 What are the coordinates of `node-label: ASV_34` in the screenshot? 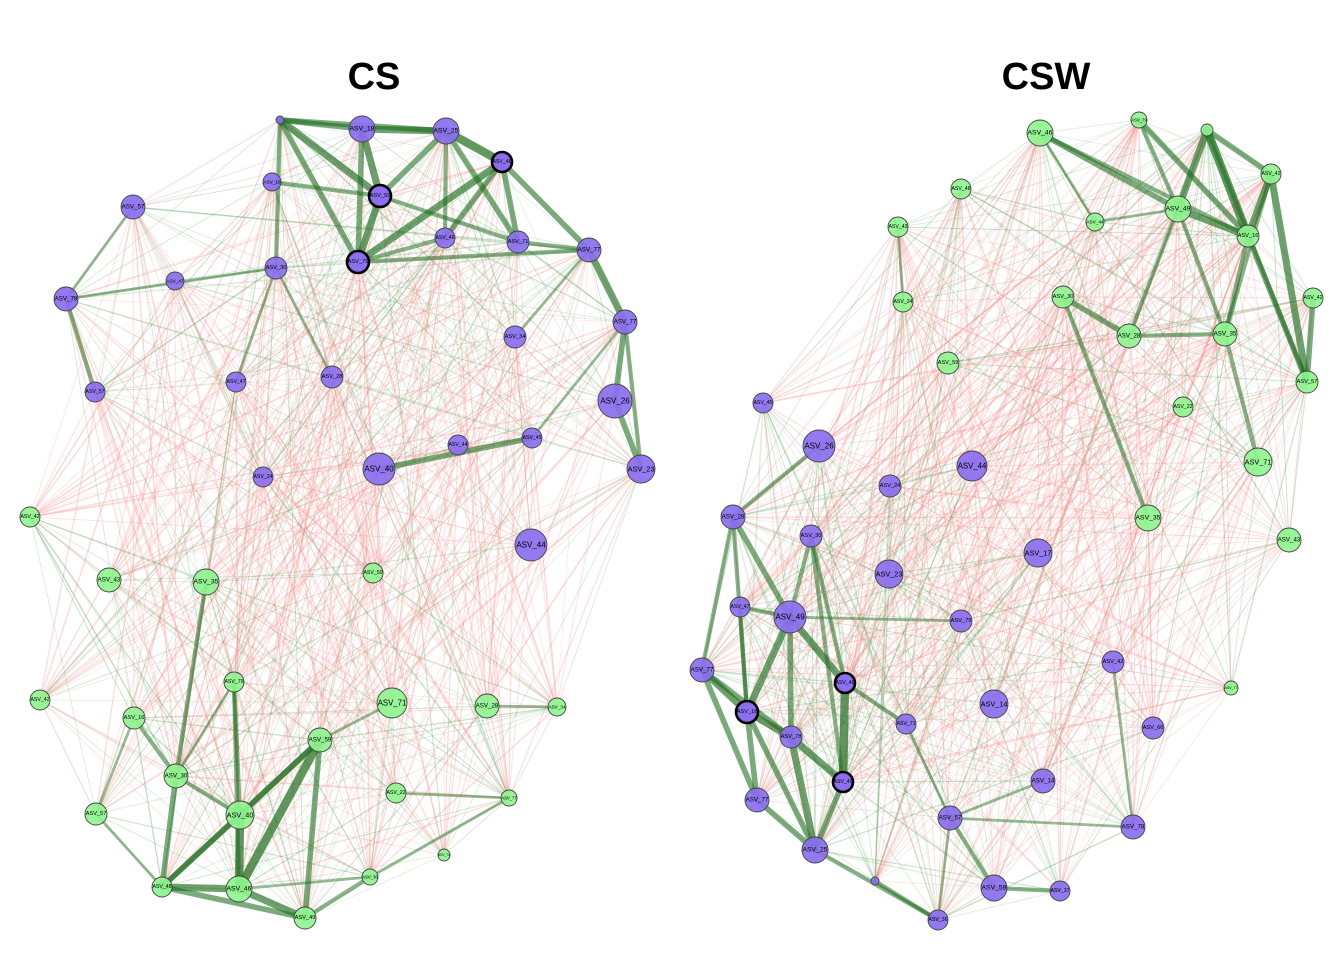 It's located at (515, 337).